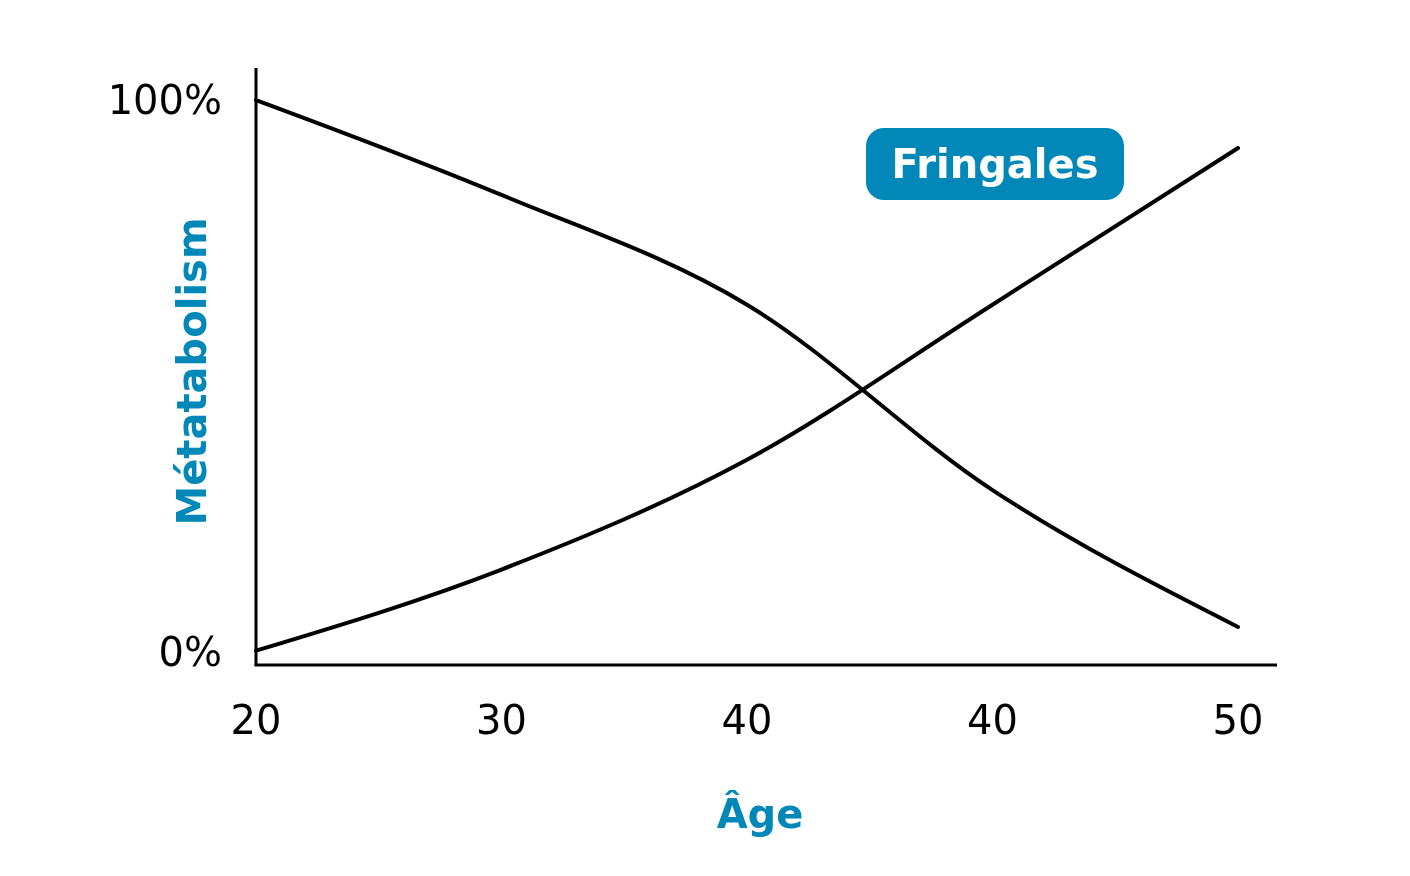  What do you see at coordinates (192, 371) in the screenshot?
I see `y-axis-title: Métatabolism` at bounding box center [192, 371].